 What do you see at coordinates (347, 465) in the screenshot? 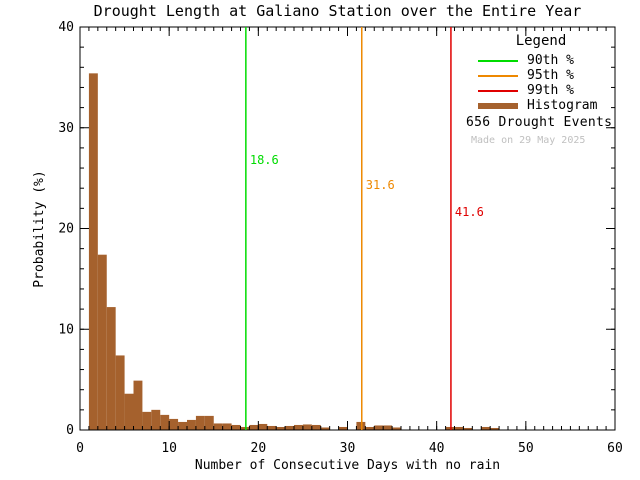
I see `x-axis-label: Number of Consecutive Days with no rain` at bounding box center [347, 465].